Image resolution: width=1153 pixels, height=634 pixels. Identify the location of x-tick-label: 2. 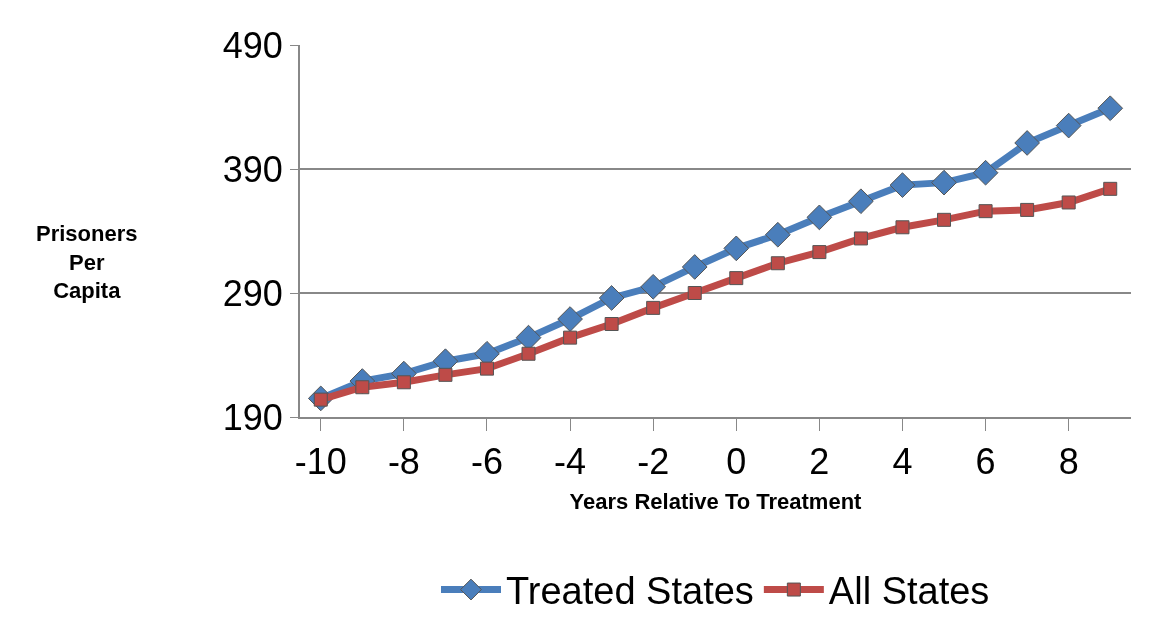
(819, 462).